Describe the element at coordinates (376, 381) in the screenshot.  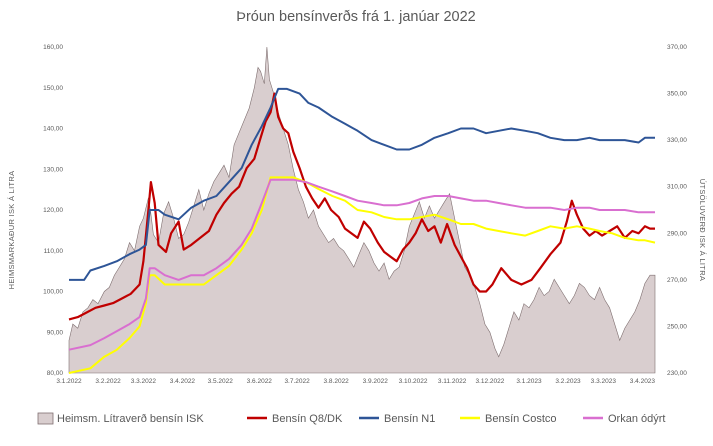
I see `x-tick-label: 3.9.2022` at that location.